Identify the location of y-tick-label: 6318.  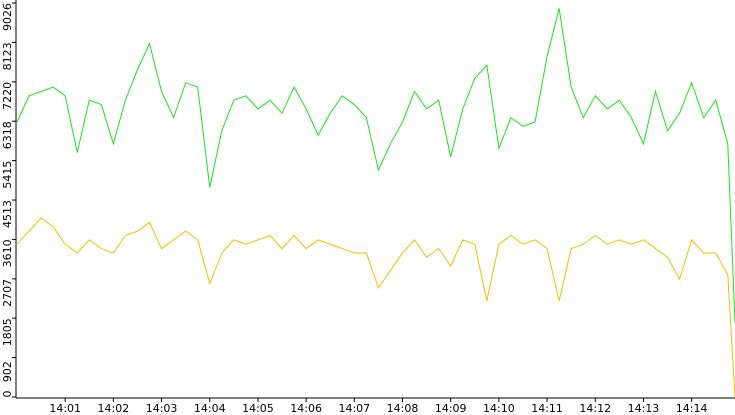
(7, 135).